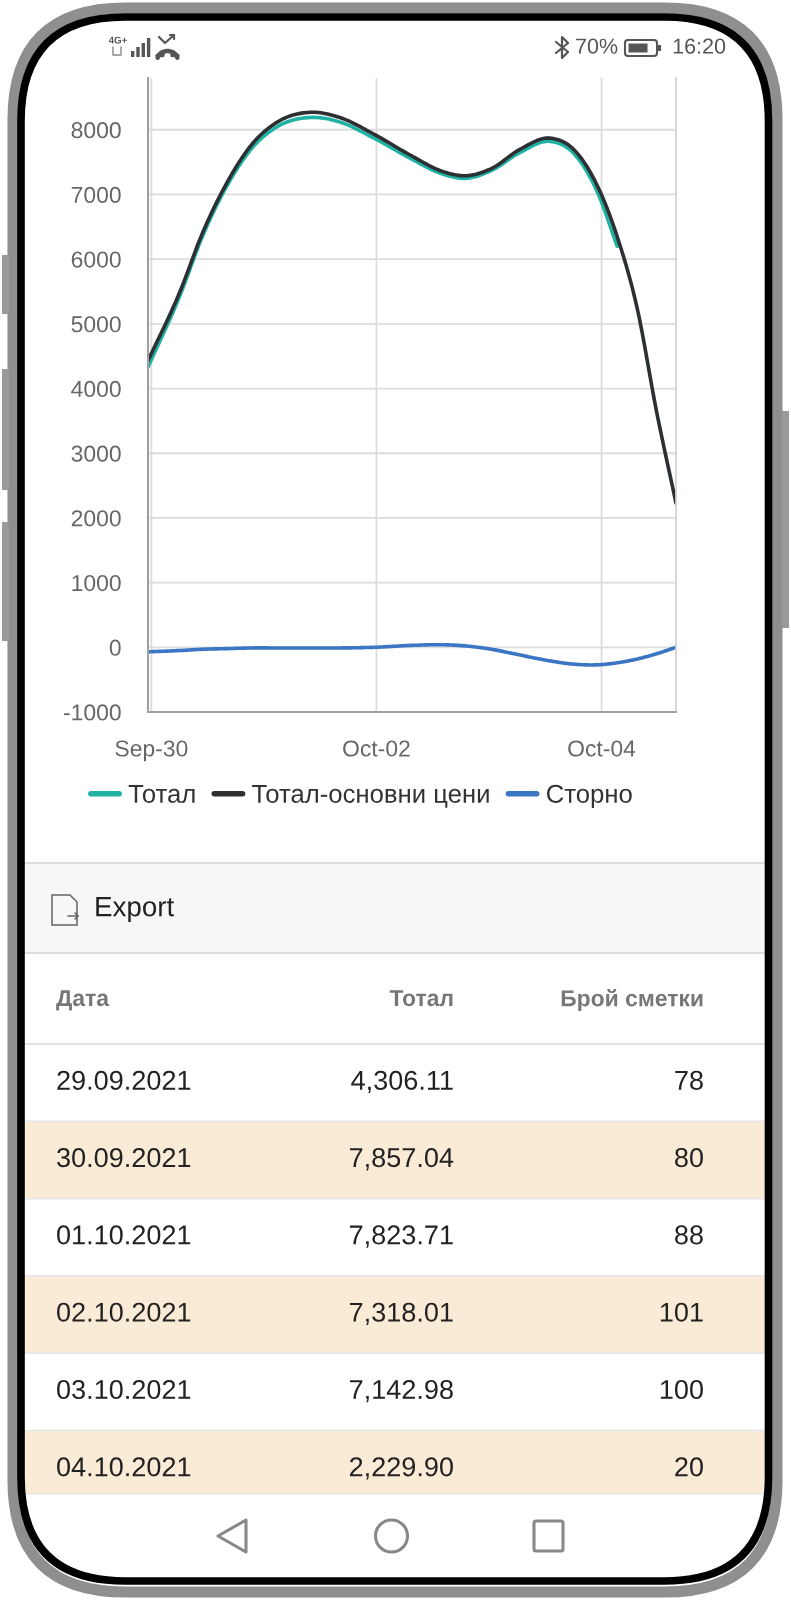 Image resolution: width=791 pixels, height=1600 pixels. Describe the element at coordinates (699, 46) in the screenshot. I see `text: 16:20` at that location.